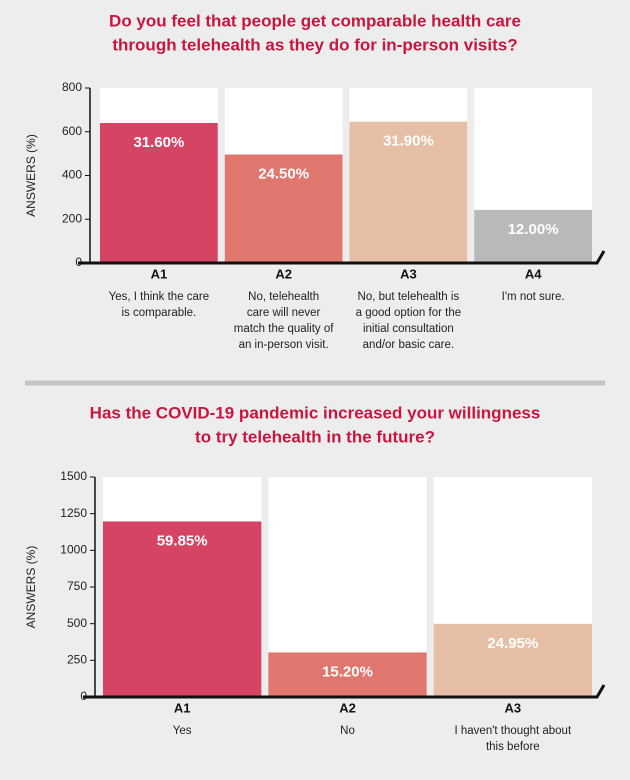 This screenshot has width=630, height=780. What do you see at coordinates (182, 540) in the screenshot?
I see `value-label: 59.85%` at bounding box center [182, 540].